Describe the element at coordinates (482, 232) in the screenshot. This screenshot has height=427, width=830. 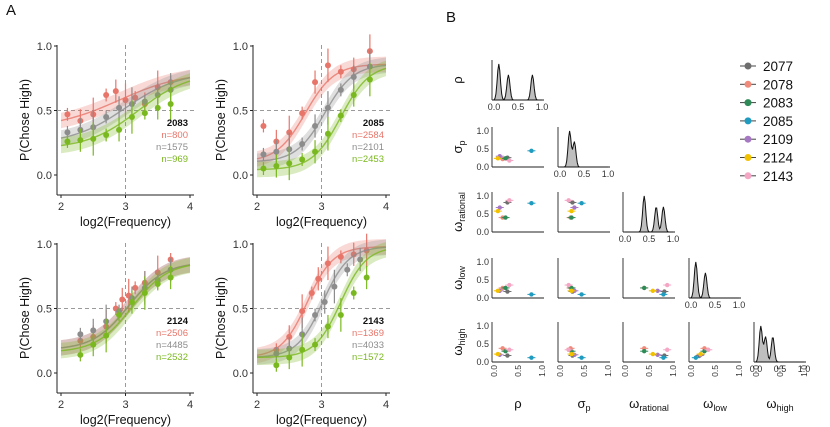
I see `cell-y-tick-label: 0.0` at that location.